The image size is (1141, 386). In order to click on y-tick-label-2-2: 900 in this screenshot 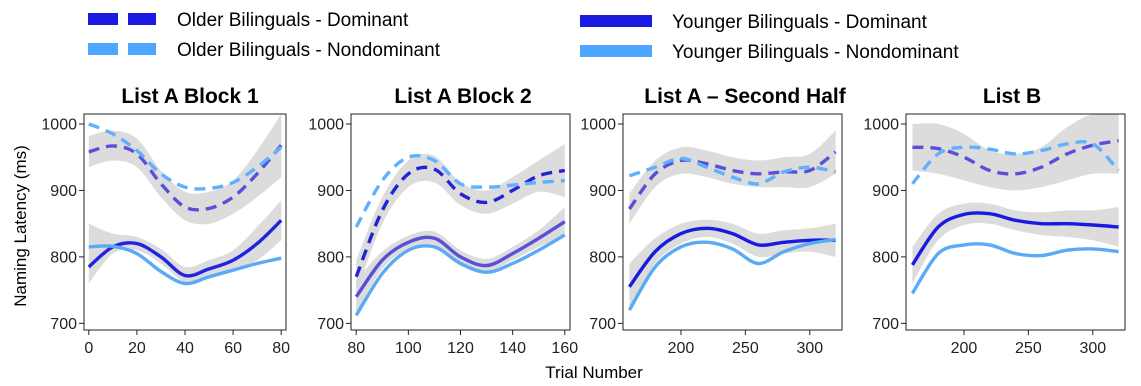, I will do `click(330, 191)`.